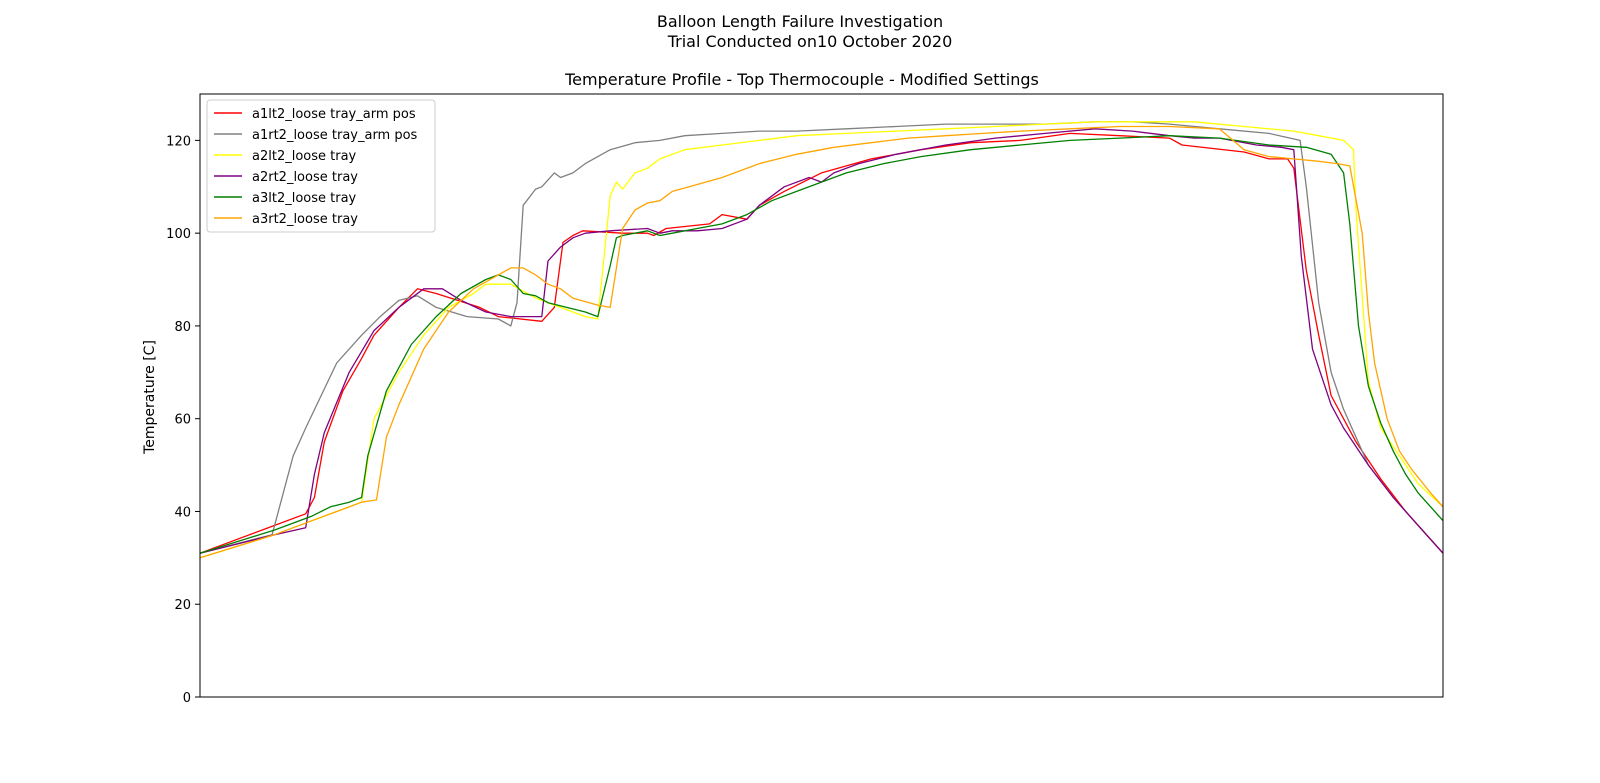  Describe the element at coordinates (187, 698) in the screenshot. I see `y-tick-label: 0` at that location.